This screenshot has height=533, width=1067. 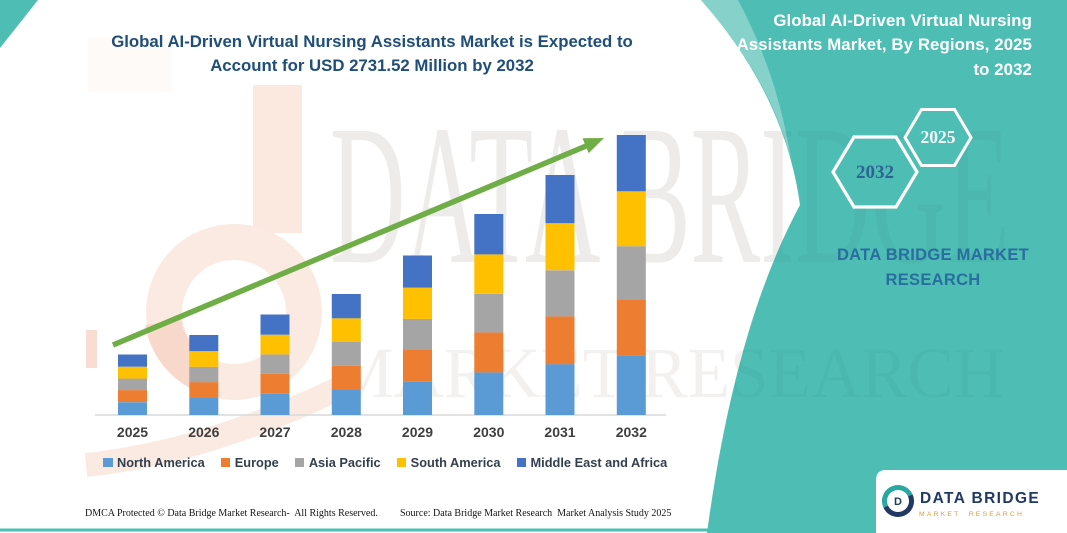 What do you see at coordinates (938, 137) in the screenshot?
I see `svg-text: 2025` at bounding box center [938, 137].